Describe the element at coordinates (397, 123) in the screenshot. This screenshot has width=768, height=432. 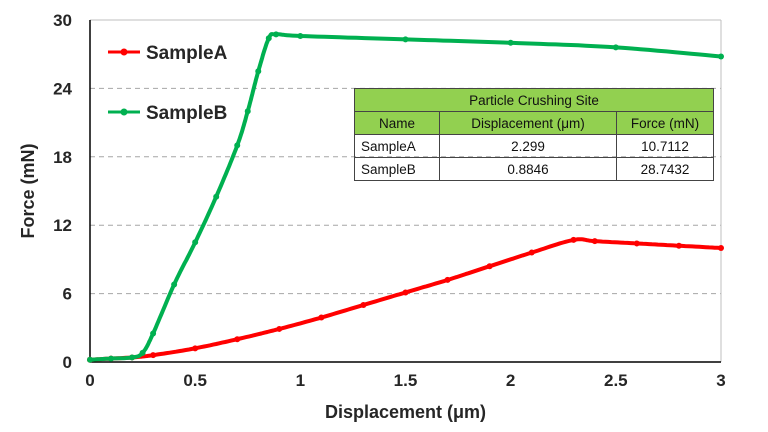
I see `table-header-name: Name` at that location.